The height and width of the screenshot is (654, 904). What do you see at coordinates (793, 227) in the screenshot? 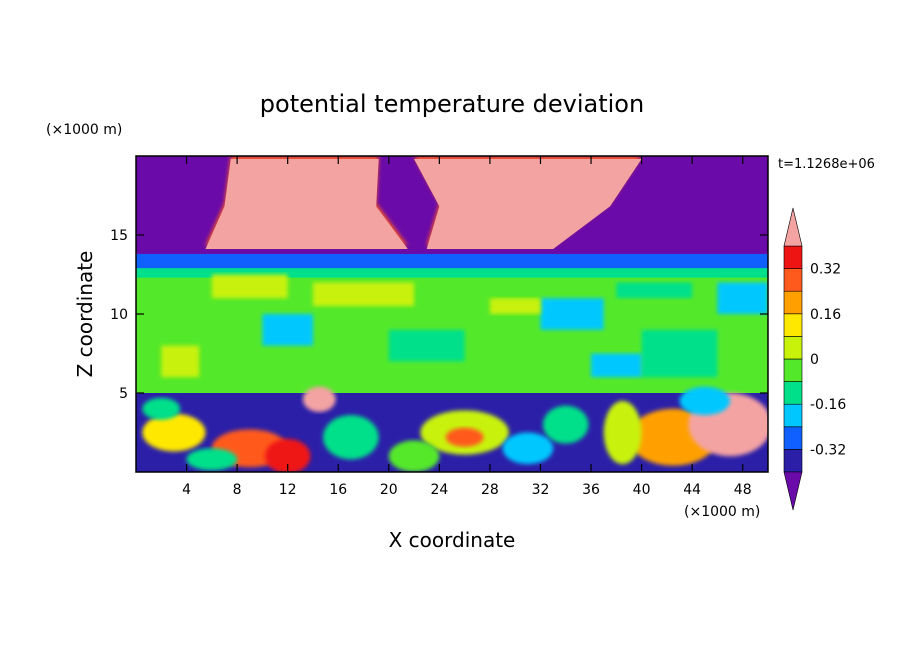
I see `colorbar-max-triangle` at bounding box center [793, 227].